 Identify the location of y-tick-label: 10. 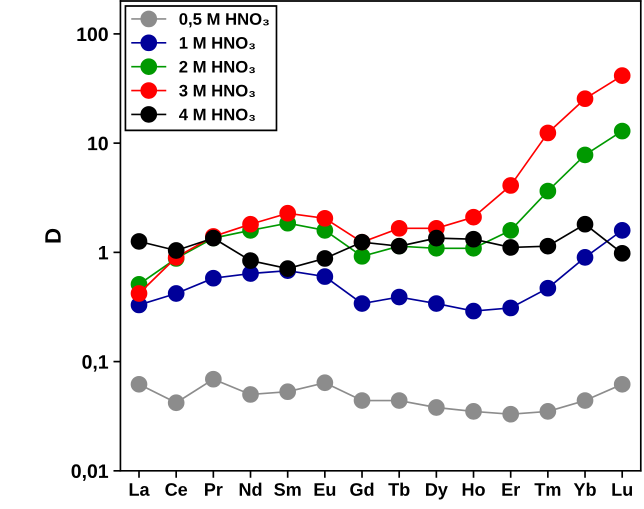
(98, 143).